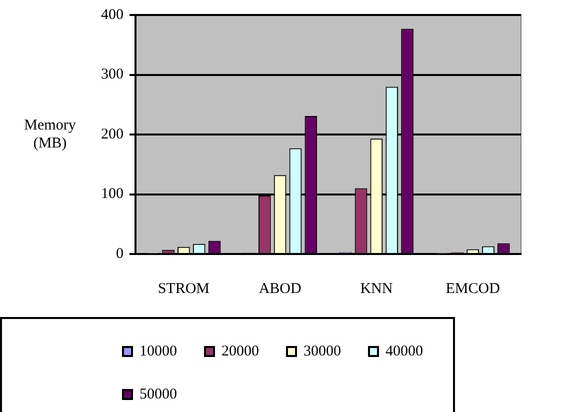 The image size is (566, 412). What do you see at coordinates (473, 288) in the screenshot?
I see `x-tick-label: EMCOD` at bounding box center [473, 288].